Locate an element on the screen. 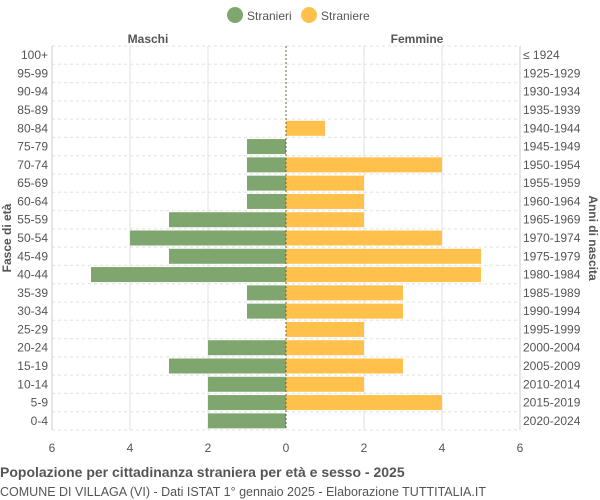  birth-year-label: 1945-1949 is located at coordinates (552, 147).